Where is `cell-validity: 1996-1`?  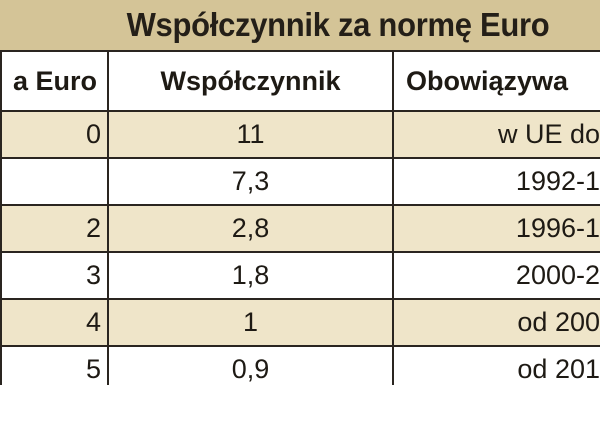 cell-validity: 1996-1 is located at coordinates (496, 228).